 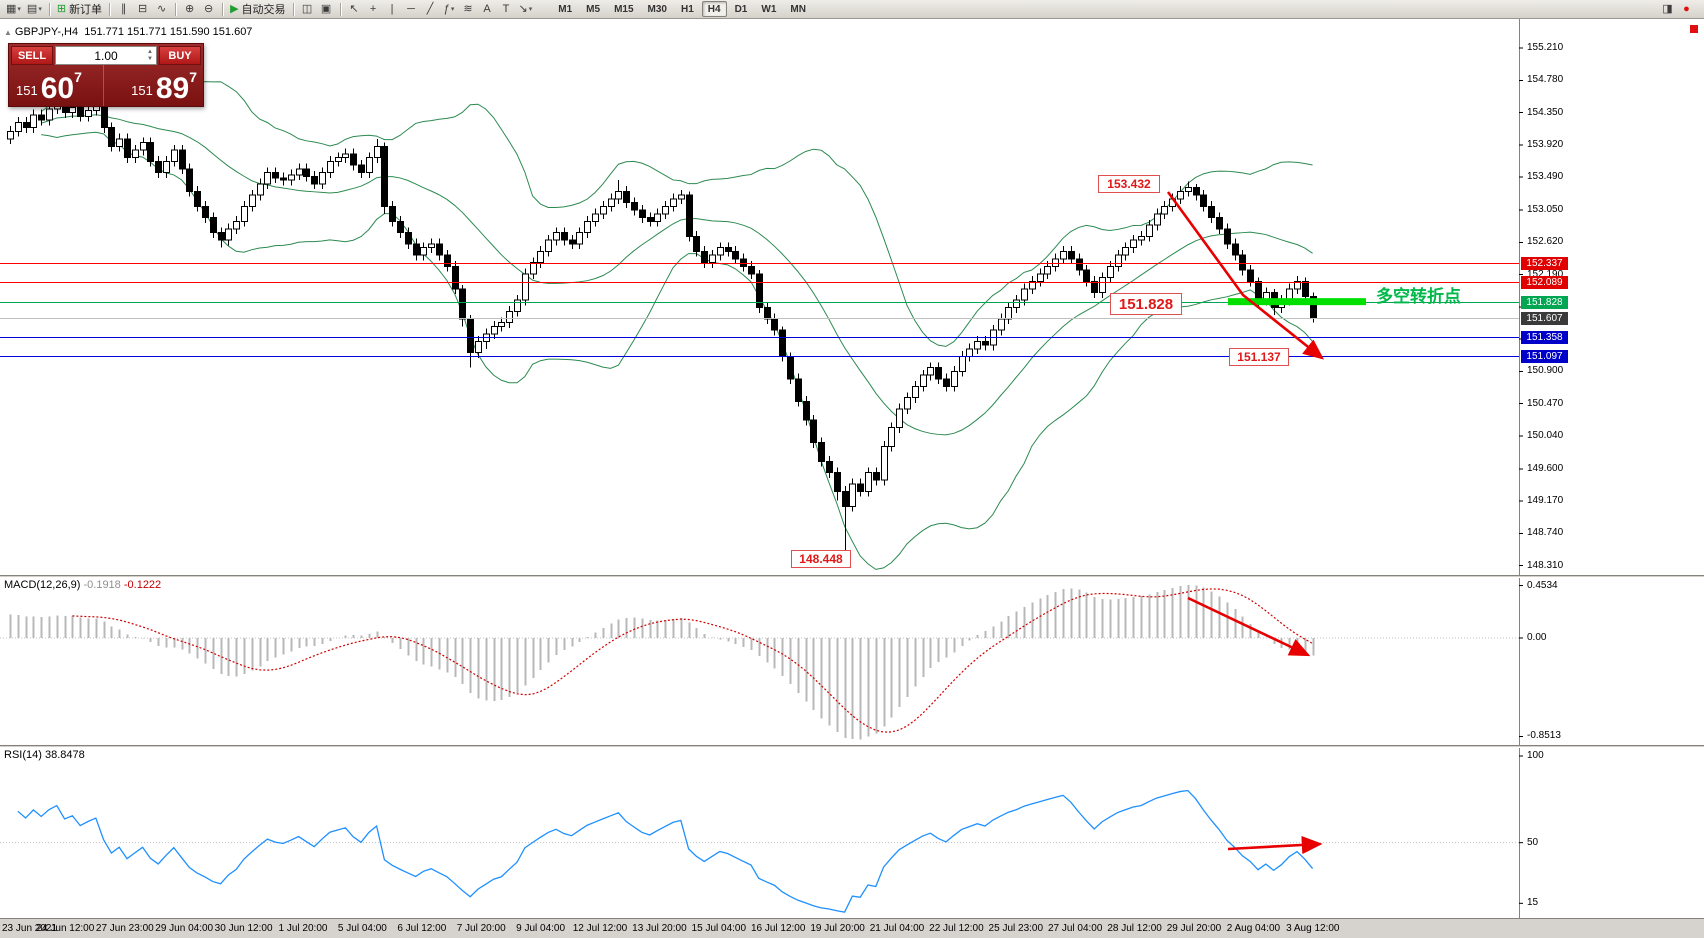 I want to click on line-chart-icon: ∿, so click(x=161, y=8).